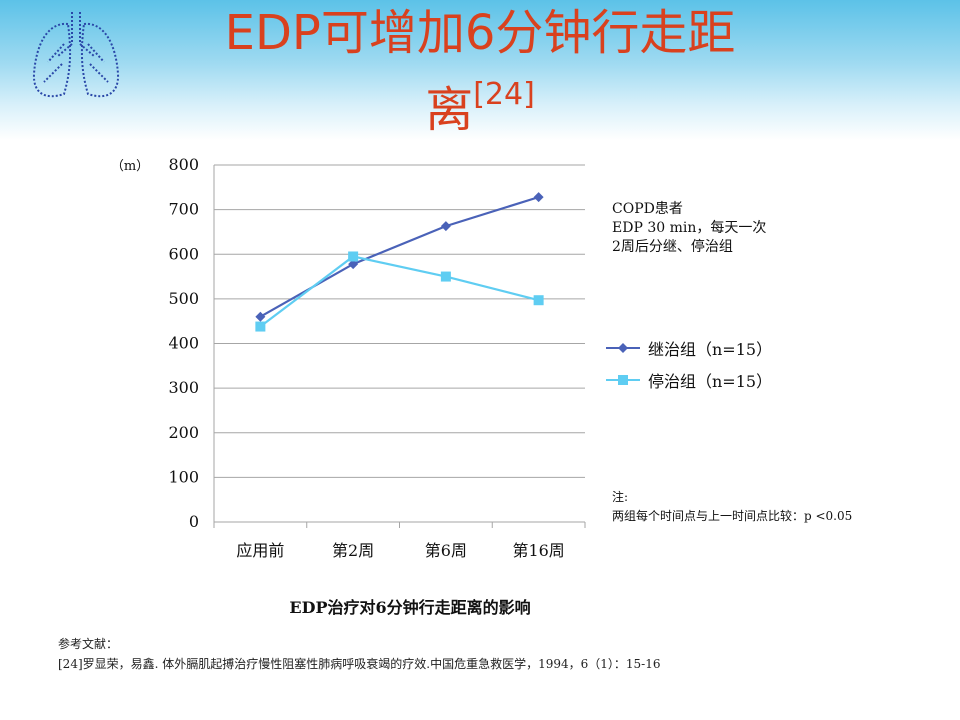 The image size is (960, 720). I want to click on statistics-note-label: 注:, so click(620, 497).